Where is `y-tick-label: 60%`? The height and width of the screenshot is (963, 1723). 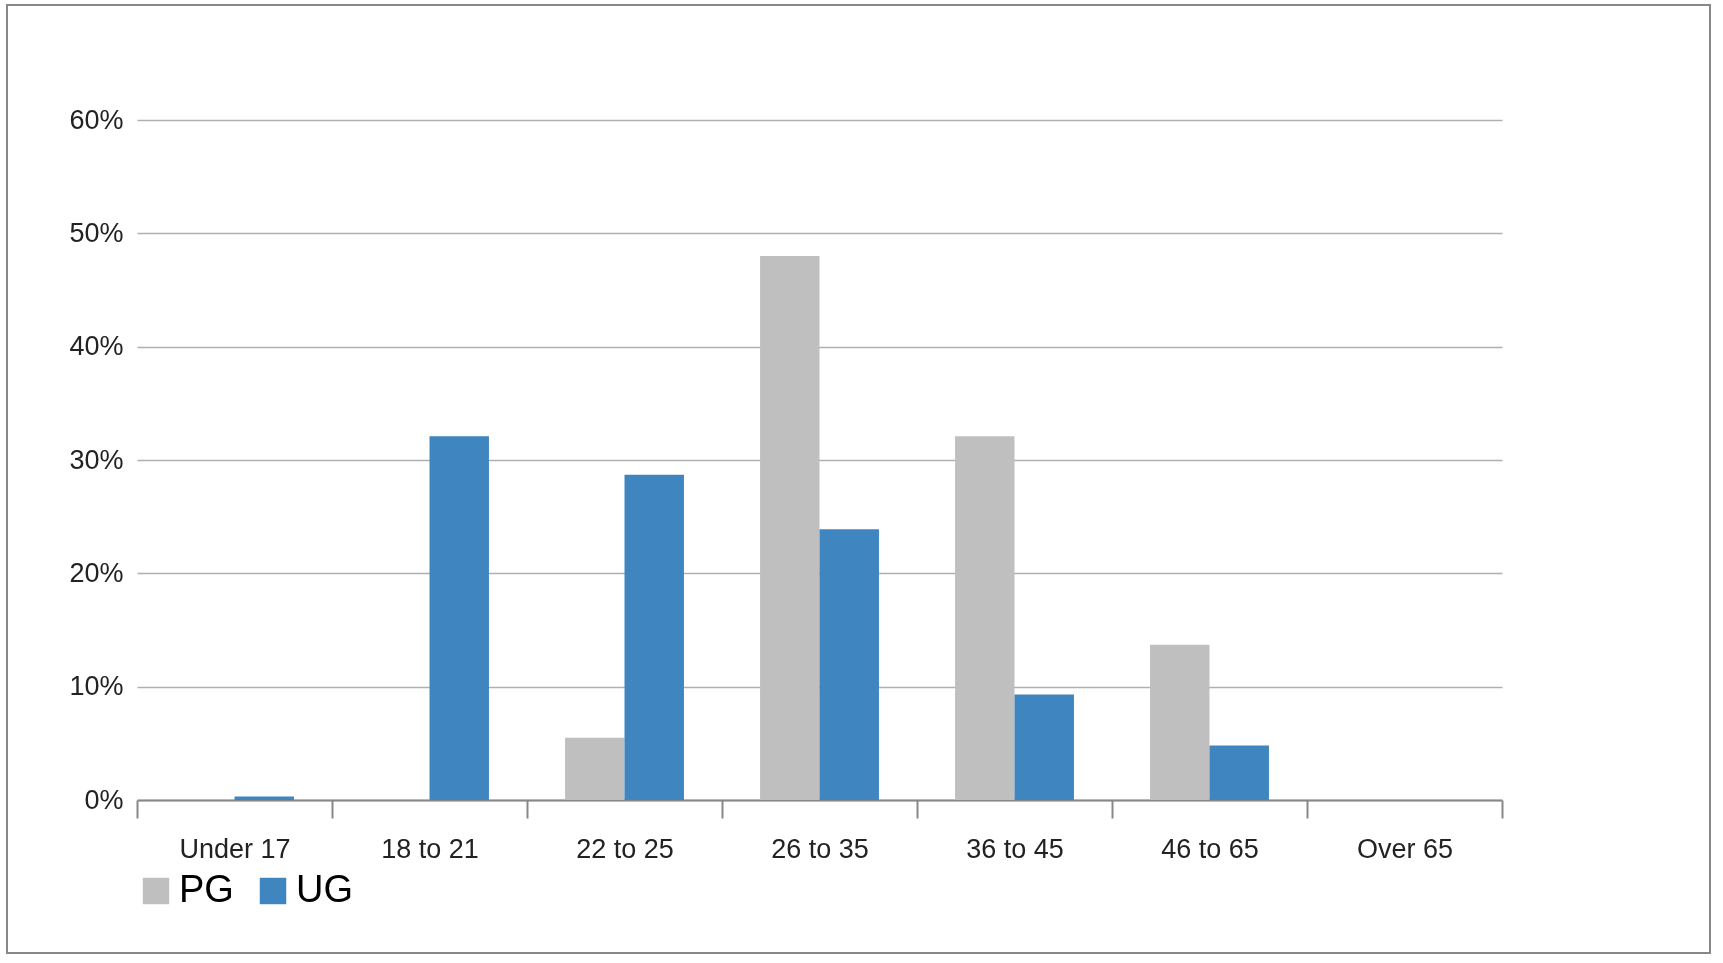
y-tick-label: 60% is located at coordinates (96, 119).